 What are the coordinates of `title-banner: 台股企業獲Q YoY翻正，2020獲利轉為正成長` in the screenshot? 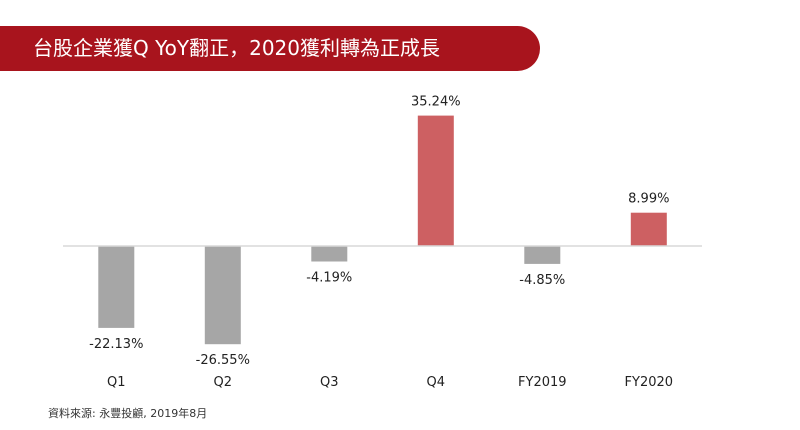 It's located at (270, 48).